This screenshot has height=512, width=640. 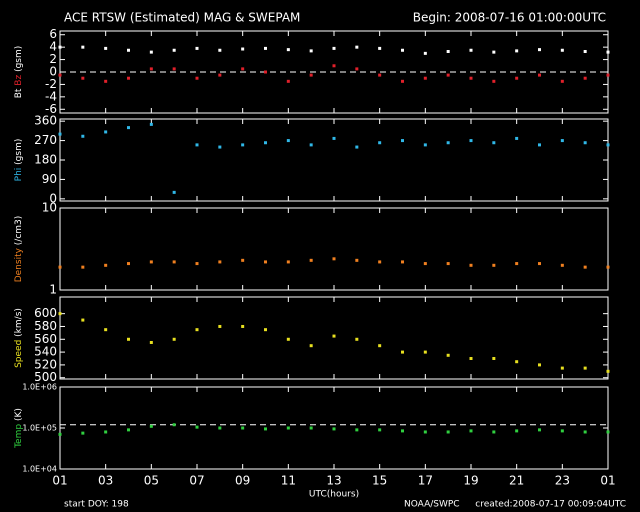 What do you see at coordinates (19, 160) in the screenshot?
I see `y-axis-label: Phi (gsm)` at bounding box center [19, 160].